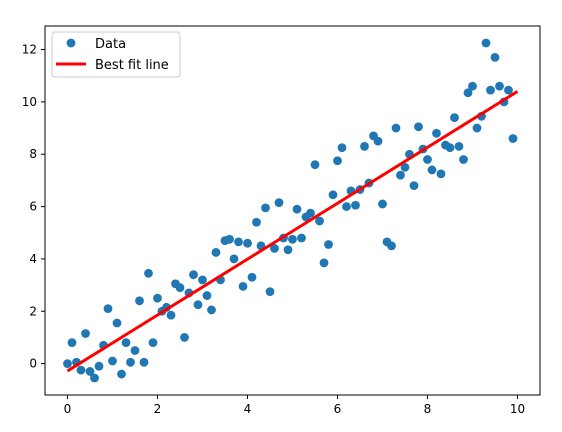  I want to click on y-tick-label-12: 12, so click(29, 50).